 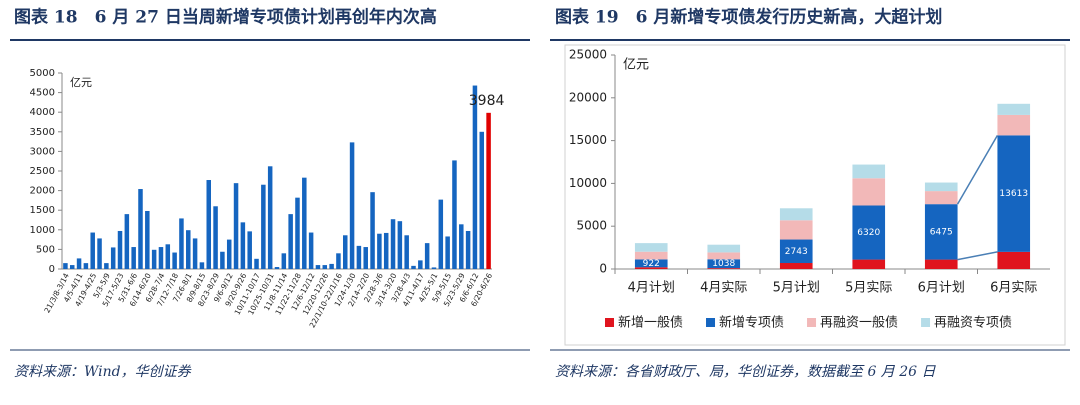 What do you see at coordinates (1013, 194) in the screenshot?
I see `data-label: 13613` at bounding box center [1013, 194].